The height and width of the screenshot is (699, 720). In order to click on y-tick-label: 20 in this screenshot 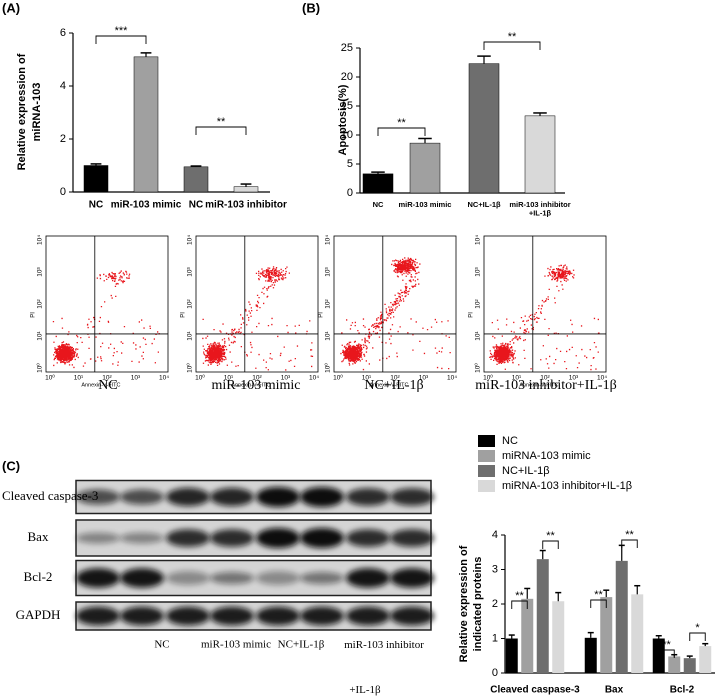, I will do `click(347, 77)`.